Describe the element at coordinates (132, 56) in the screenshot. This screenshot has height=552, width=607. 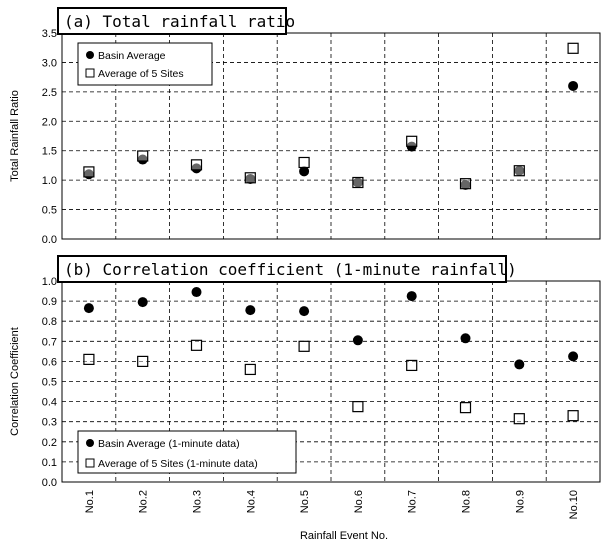
I see `legend-label: Basin Average` at that location.